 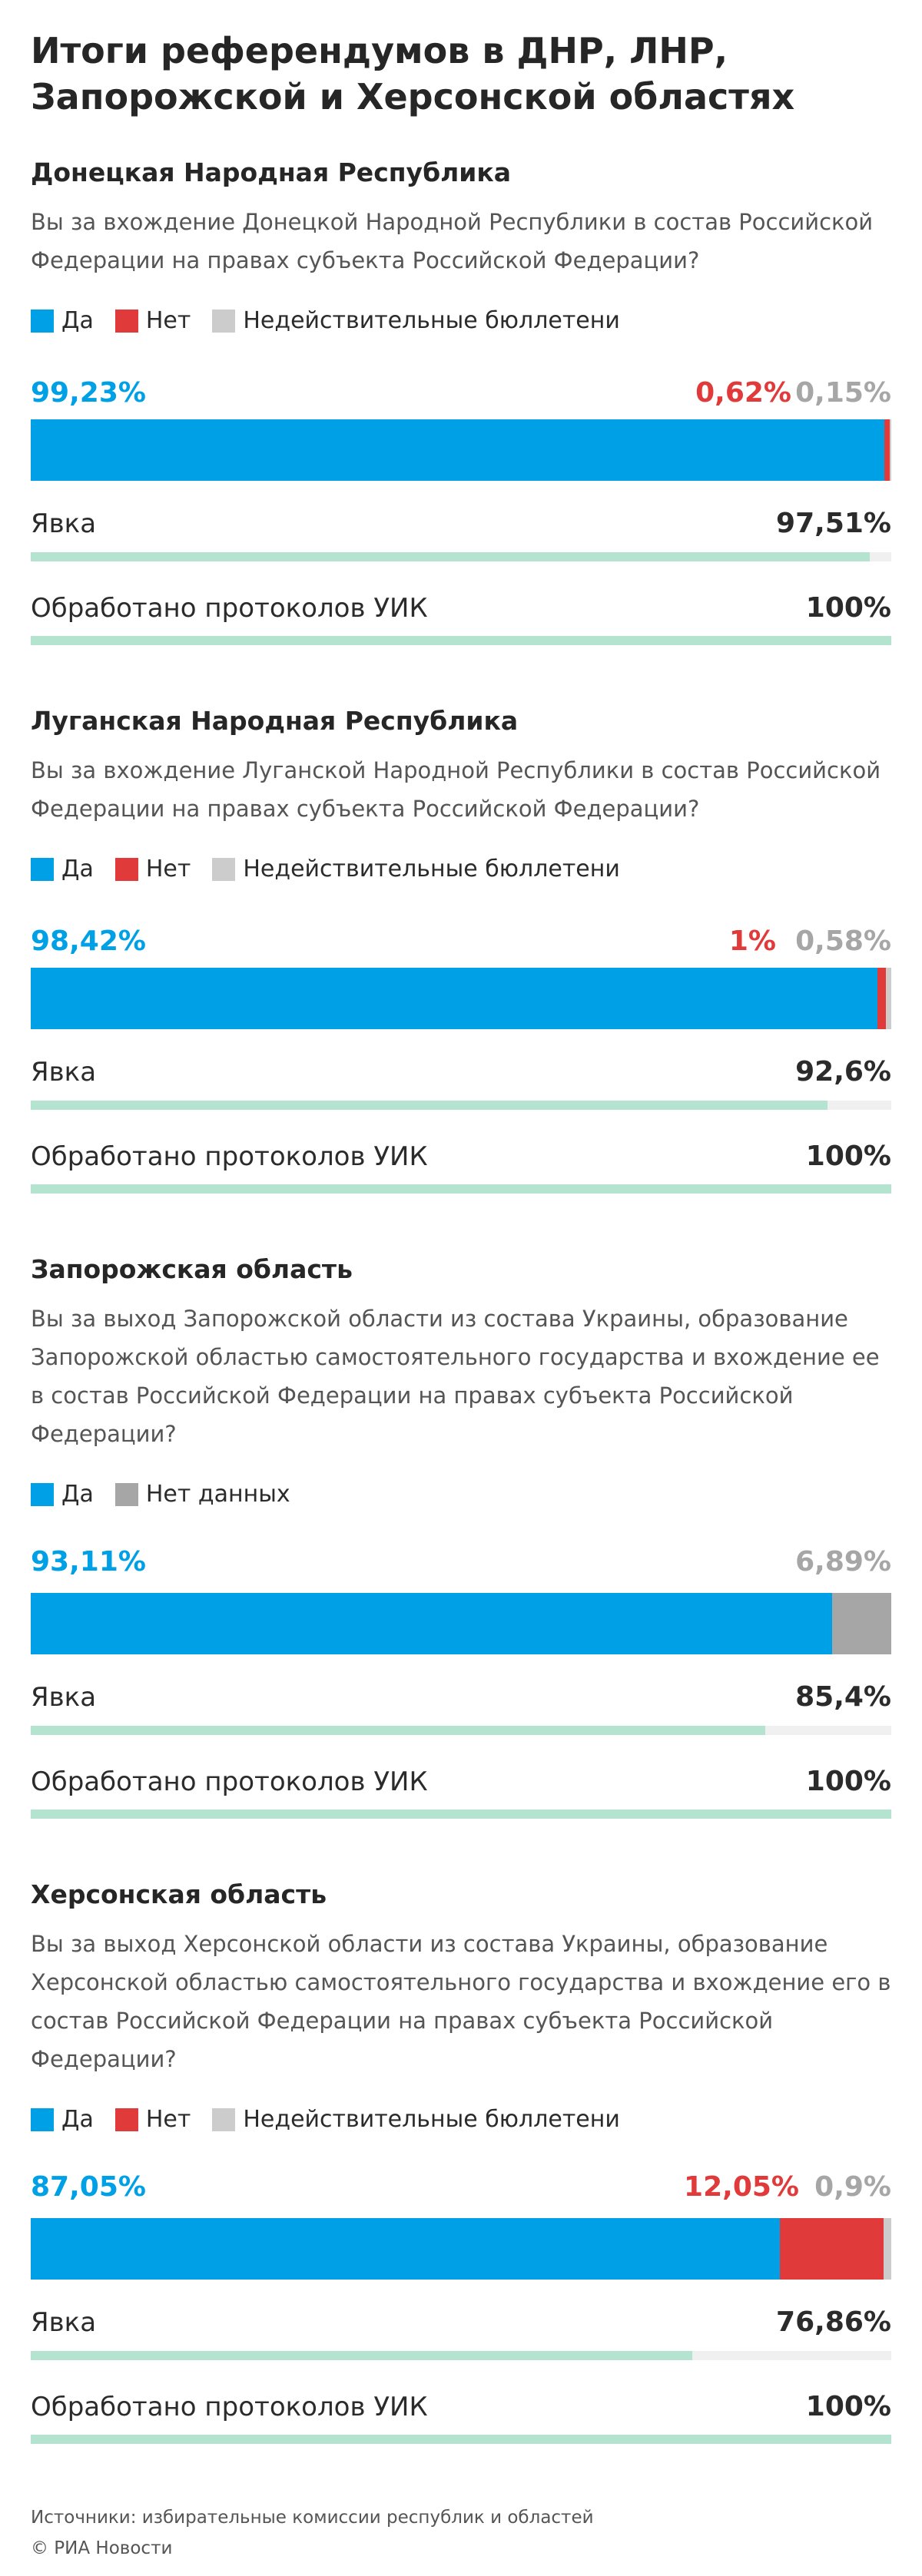 What do you see at coordinates (271, 172) in the screenshot?
I see `section-title: Донецкая Народная Республика` at bounding box center [271, 172].